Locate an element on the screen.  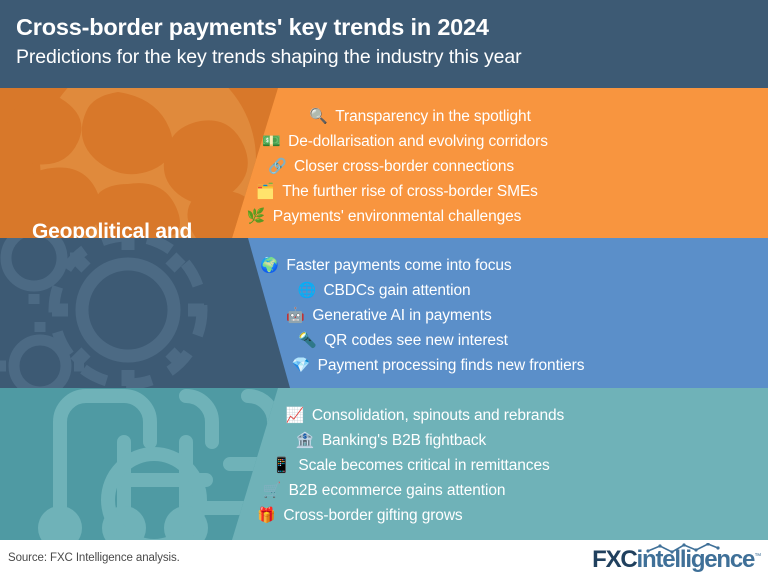
list-item-label: Faster payments come into focus is located at coordinates (399, 265).